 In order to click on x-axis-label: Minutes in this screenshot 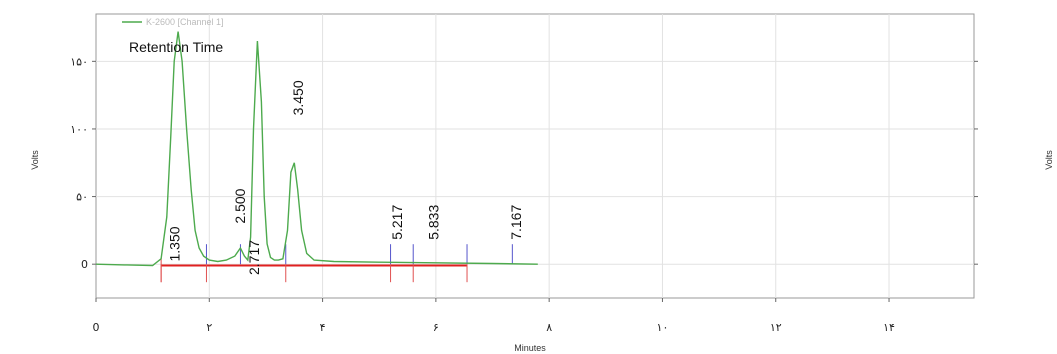, I will do `click(530, 348)`.